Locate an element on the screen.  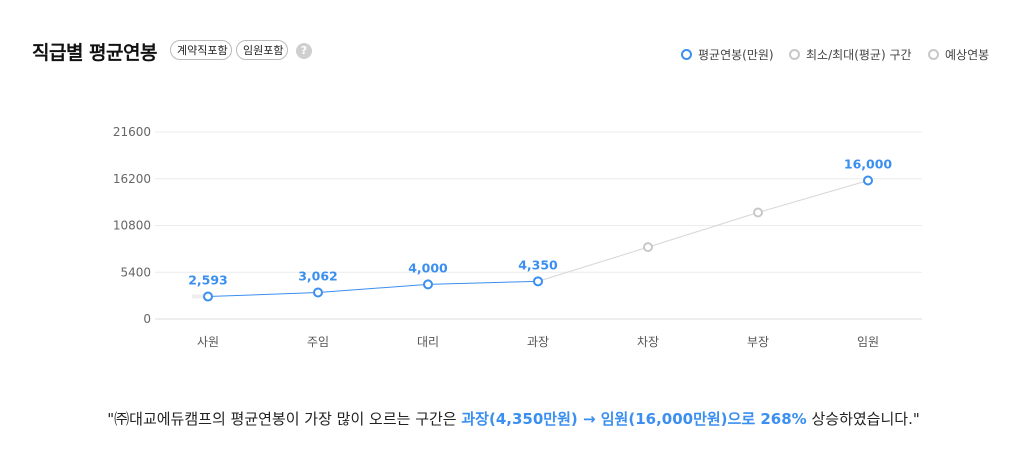
x-tick-label: 부장 is located at coordinates (758, 342).